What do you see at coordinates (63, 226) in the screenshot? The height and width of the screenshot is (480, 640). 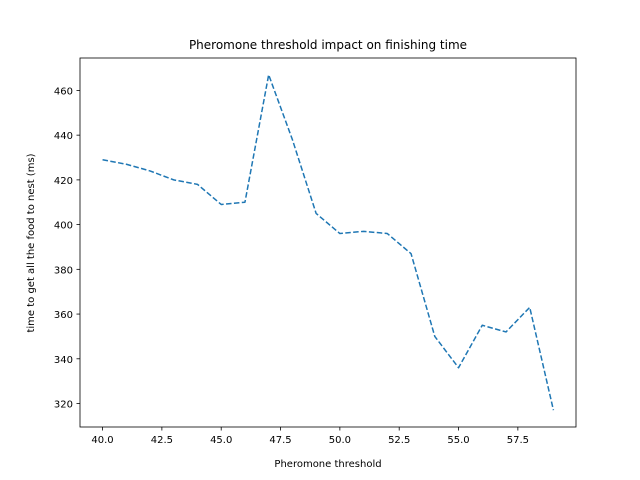 I see `y-tick-label: 400` at bounding box center [63, 226].